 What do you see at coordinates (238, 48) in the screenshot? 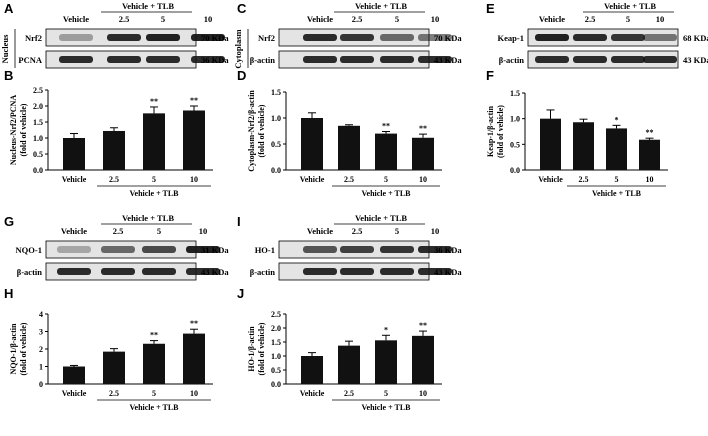
I see `blot-side-label: Cytoplasm` at bounding box center [238, 48].